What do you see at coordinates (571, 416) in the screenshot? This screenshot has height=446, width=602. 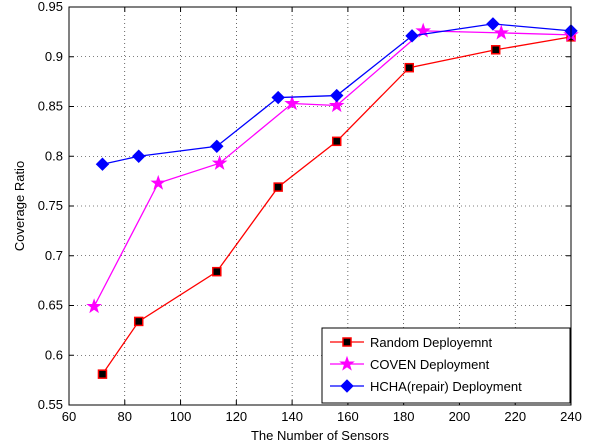 I see `x-tick-label: 240` at bounding box center [571, 416].